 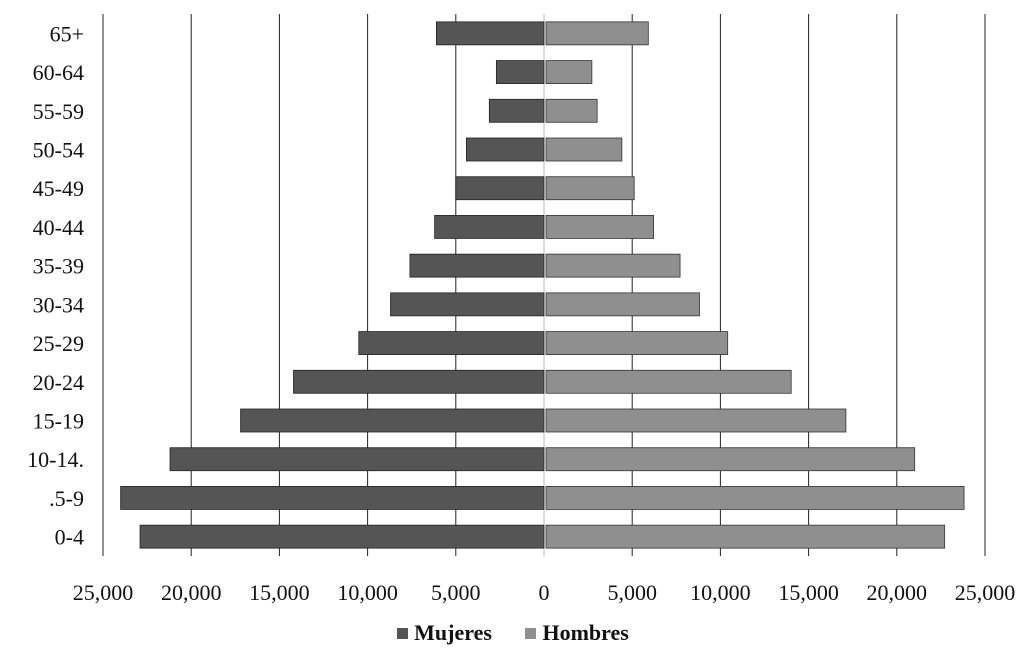 What do you see at coordinates (66, 498) in the screenshot?
I see `category-label: .5-9` at bounding box center [66, 498].